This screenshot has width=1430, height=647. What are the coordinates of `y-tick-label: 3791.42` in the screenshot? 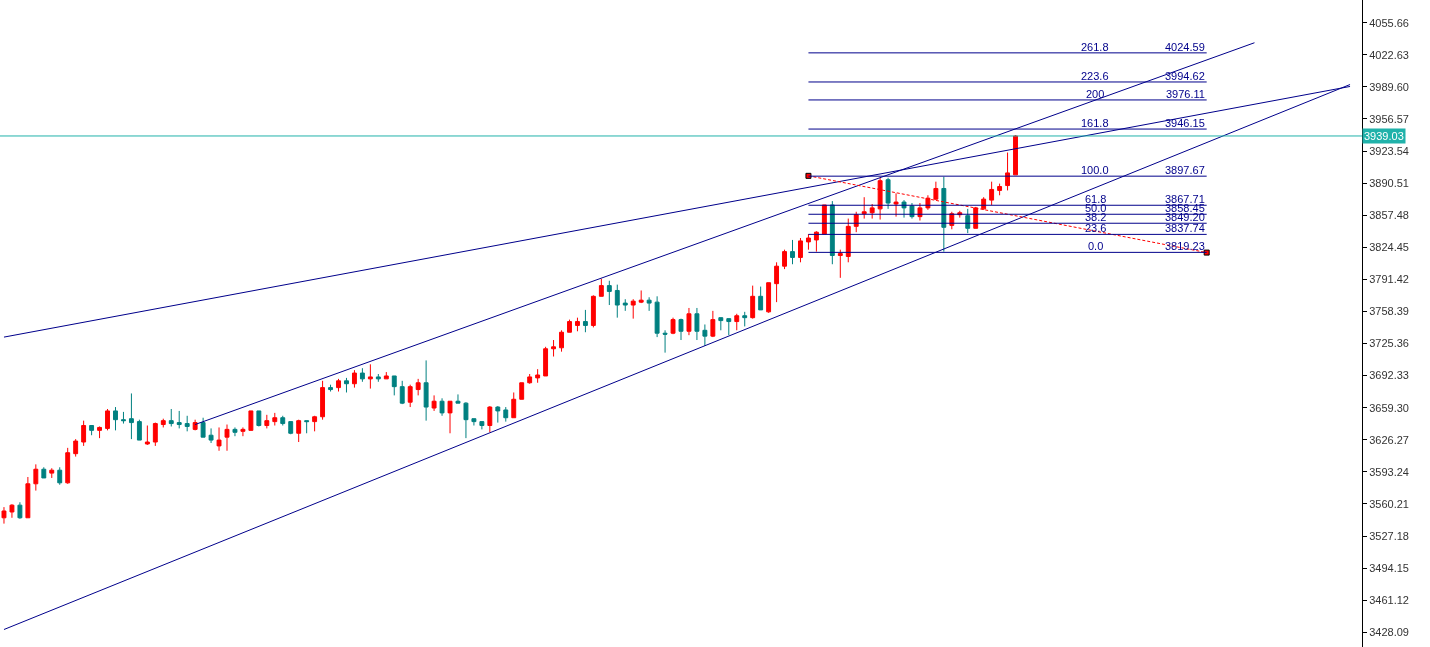 It's located at (1389, 279).